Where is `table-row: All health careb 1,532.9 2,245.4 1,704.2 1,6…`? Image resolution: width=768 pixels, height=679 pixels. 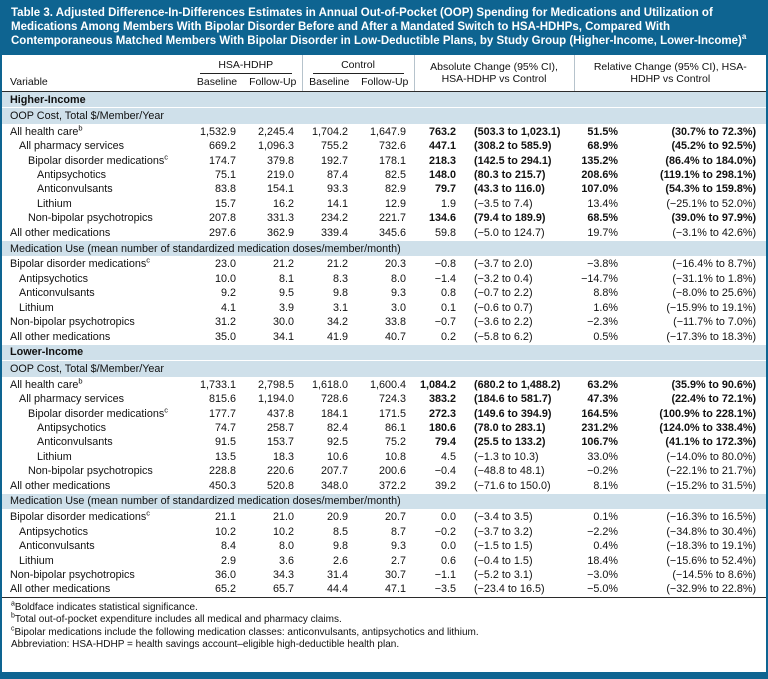 table-row: All health careb 1,532.9 2,245.4 1,704.2 1,6… is located at coordinates (384, 132).